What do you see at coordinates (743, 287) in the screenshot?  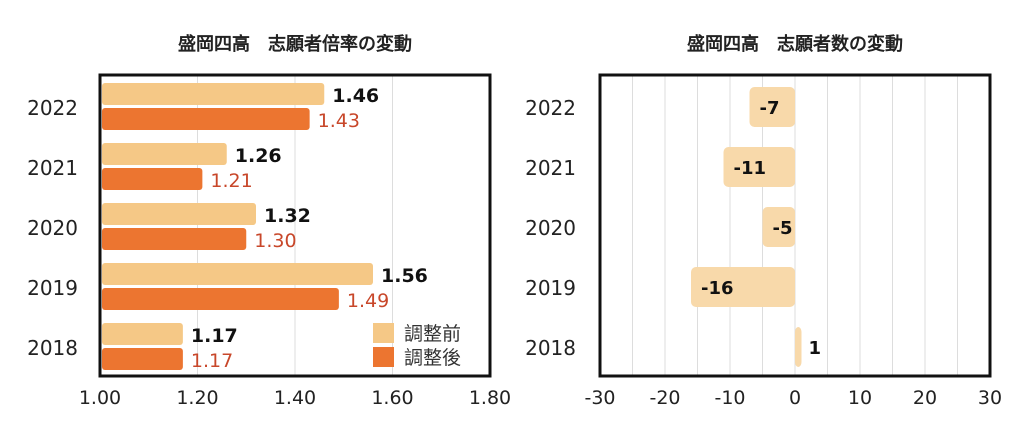 I see `bar-2019` at bounding box center [743, 287].